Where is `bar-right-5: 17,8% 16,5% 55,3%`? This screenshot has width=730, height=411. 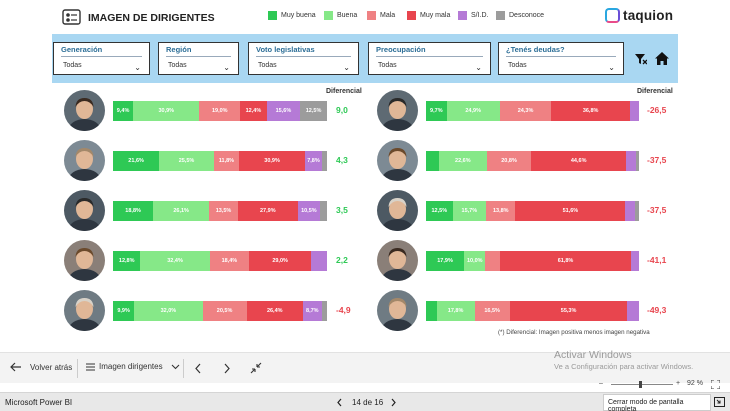 bar-right-5: 17,8% 16,5% 55,3% is located at coordinates (532, 311).